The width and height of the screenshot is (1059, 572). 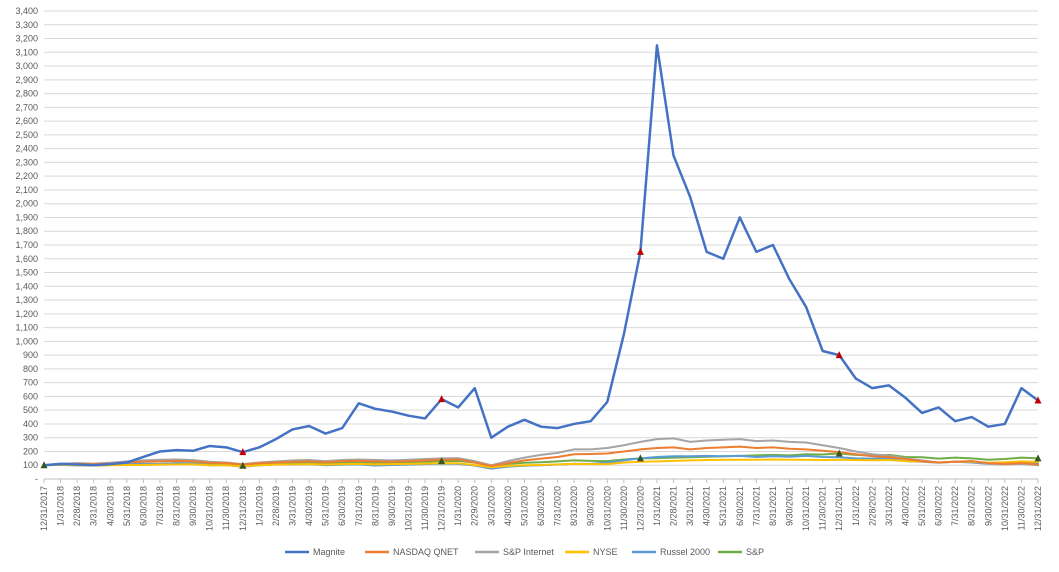 I want to click on y-tick-label: 3,000, so click(x=26, y=66).